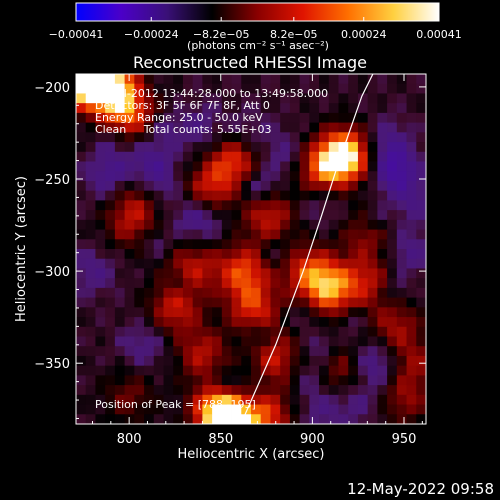  I want to click on x-tick-label: 950, so click(404, 439).